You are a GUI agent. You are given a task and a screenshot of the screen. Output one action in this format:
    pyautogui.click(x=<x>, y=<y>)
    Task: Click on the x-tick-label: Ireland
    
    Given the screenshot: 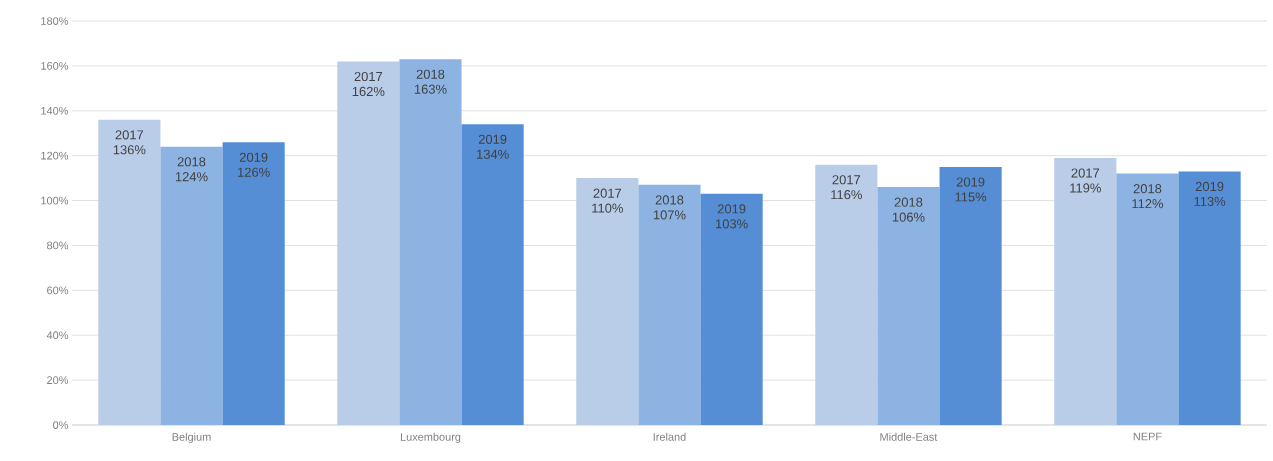 What is the action you would take?
    pyautogui.click(x=669, y=436)
    